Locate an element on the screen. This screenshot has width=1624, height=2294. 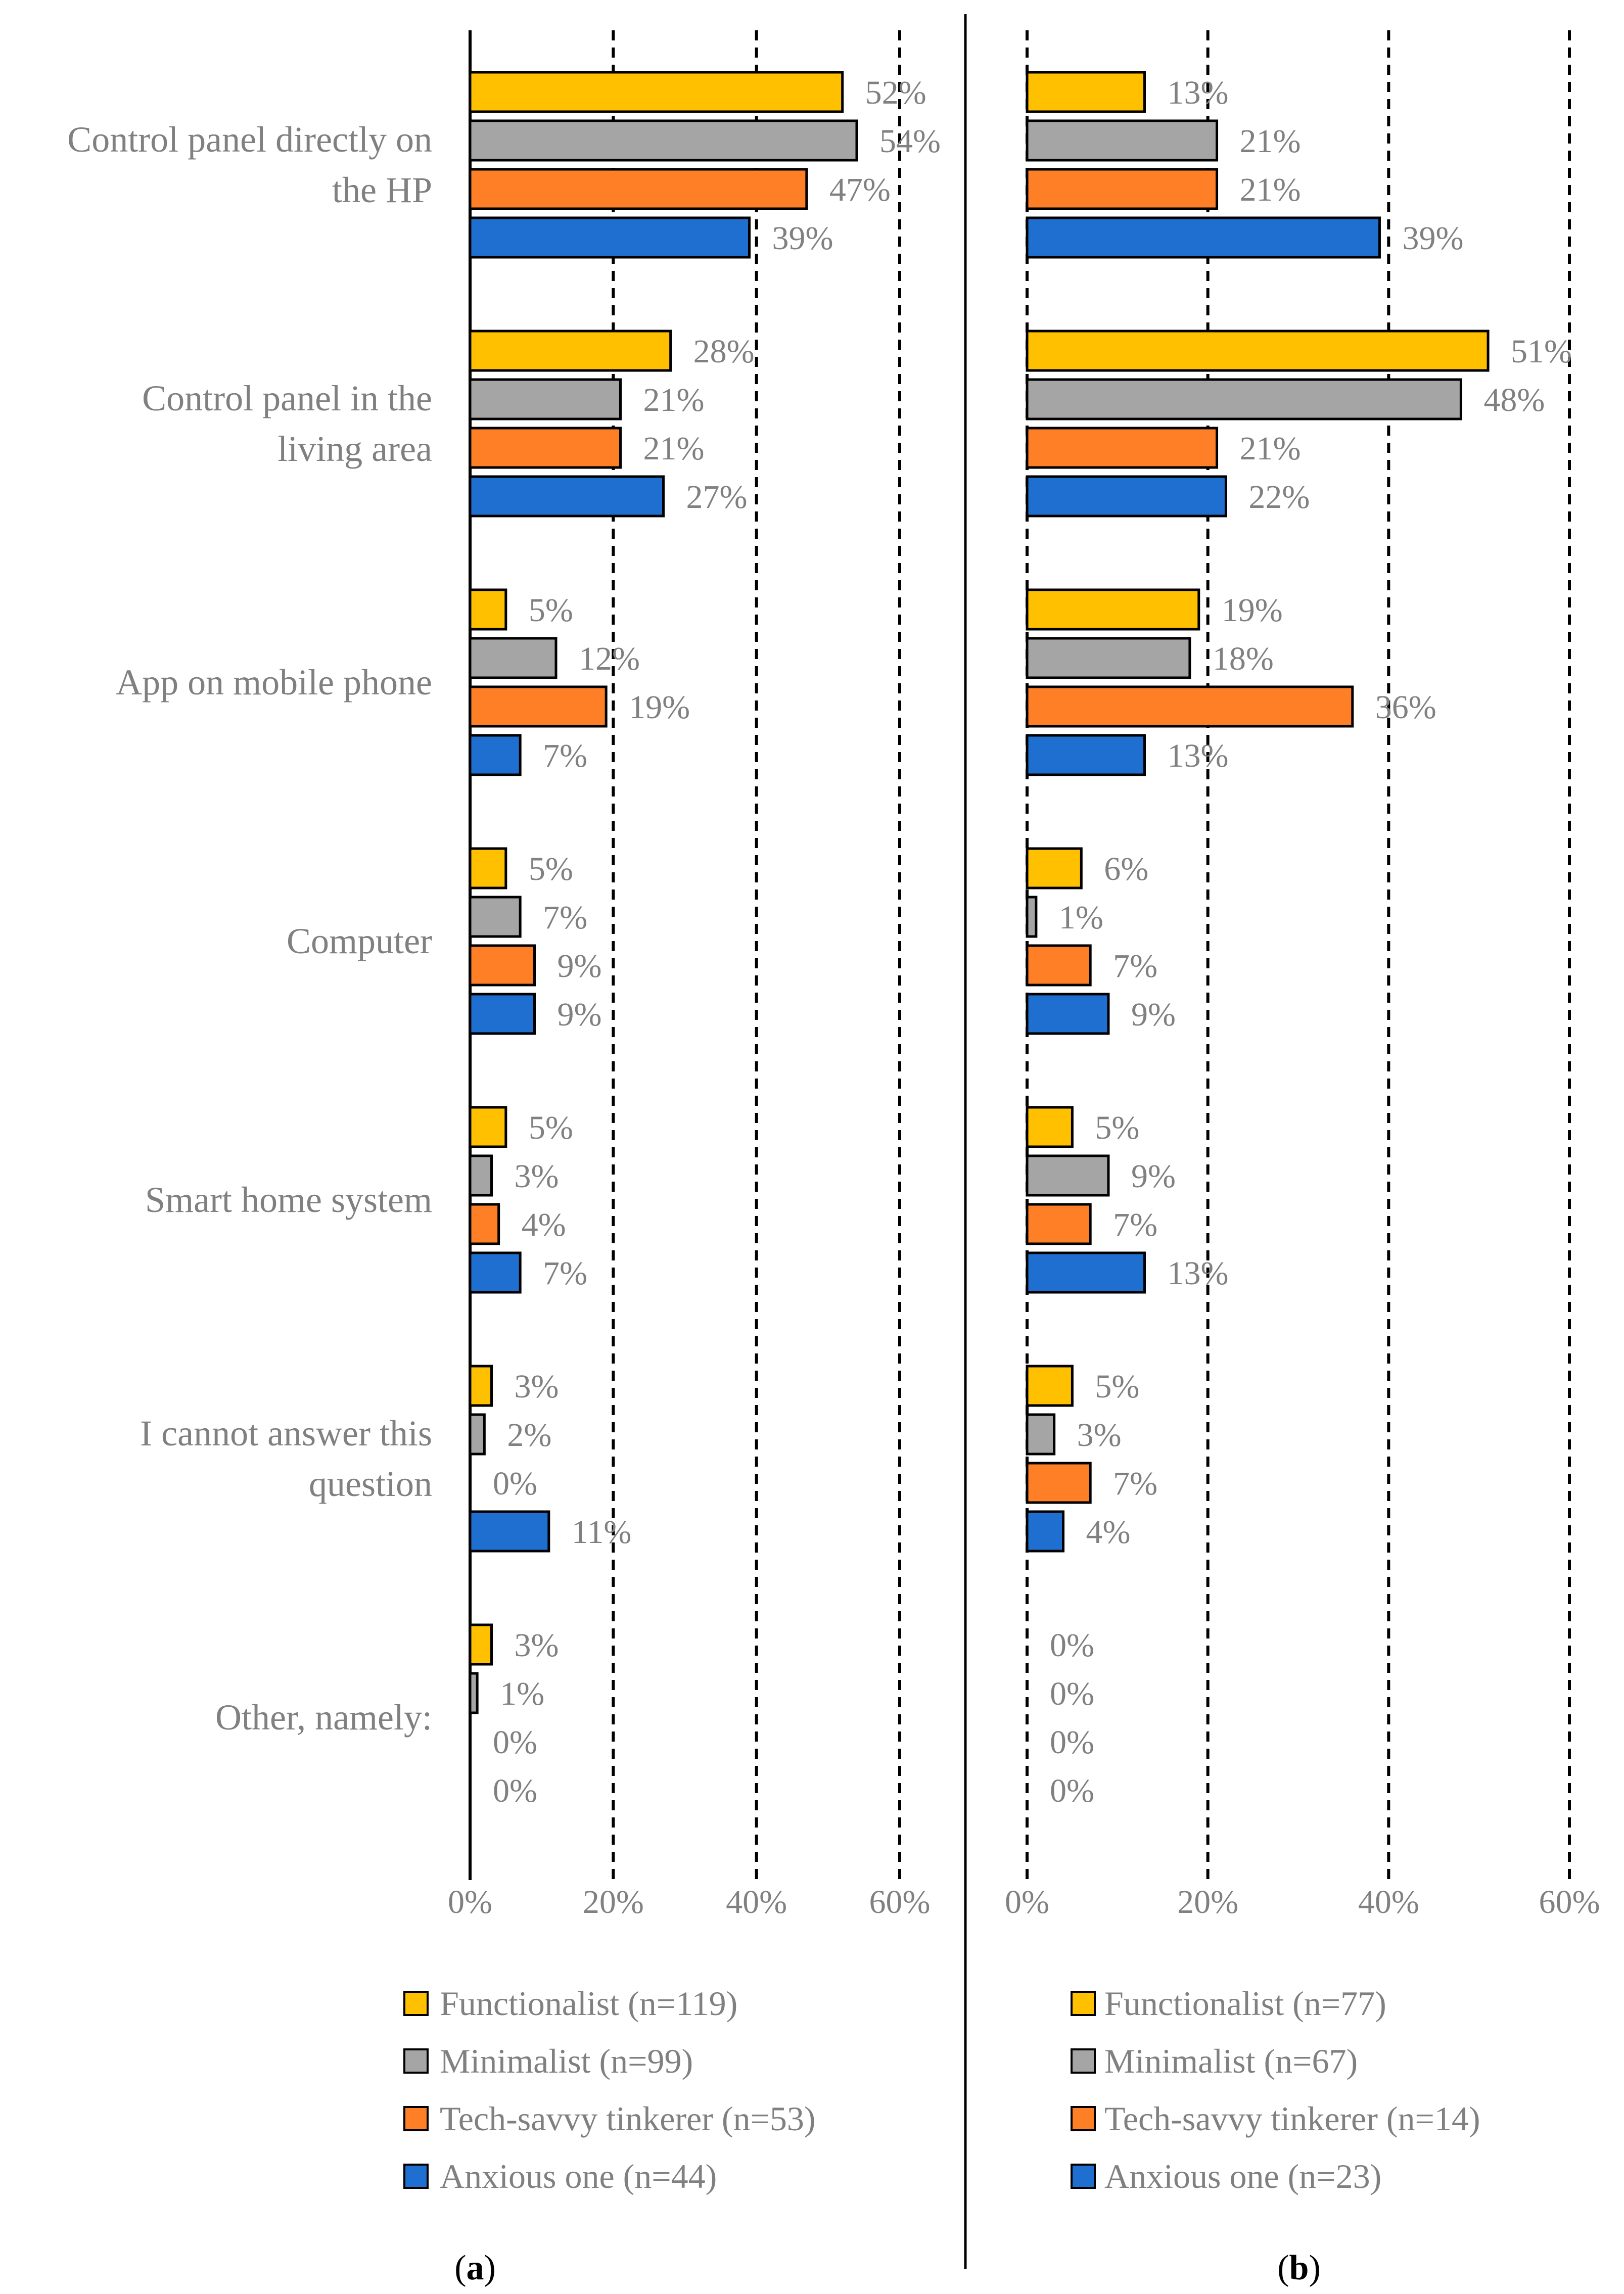
bar-anxious-one-control-panel-in-the-living-area is located at coordinates (1126, 496).